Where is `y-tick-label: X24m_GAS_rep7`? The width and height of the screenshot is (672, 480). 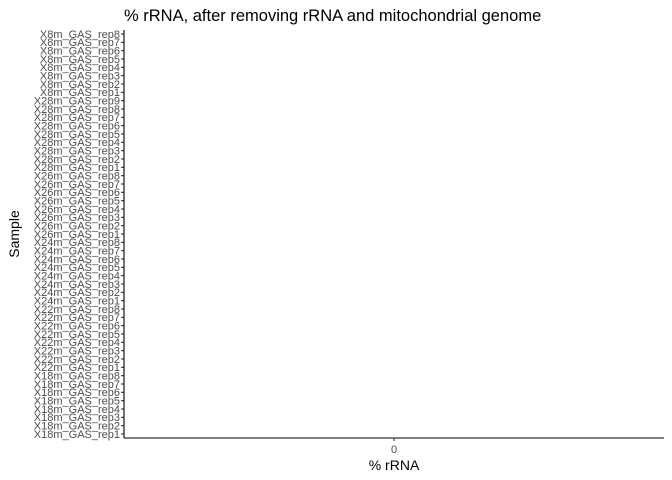 y-tick-label: X24m_GAS_rep7 is located at coordinates (77, 251).